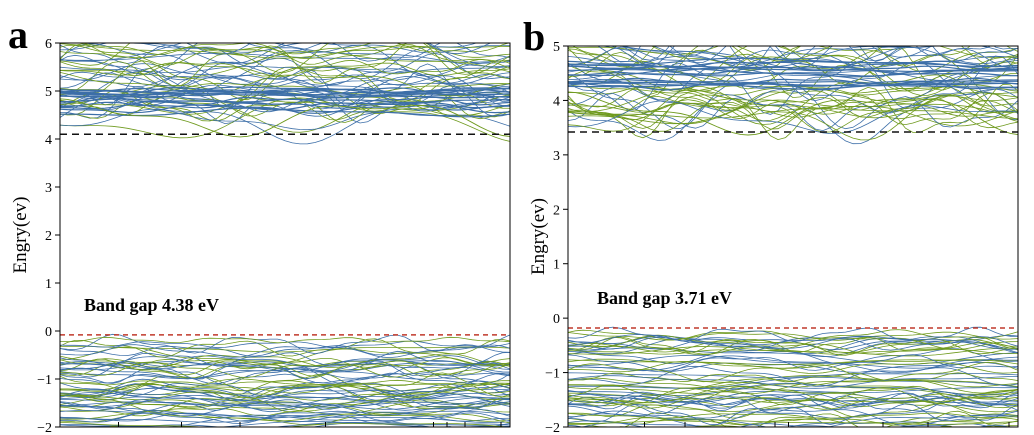  Describe the element at coordinates (182, 434) in the screenshot. I see `k-point-label: P` at that location.